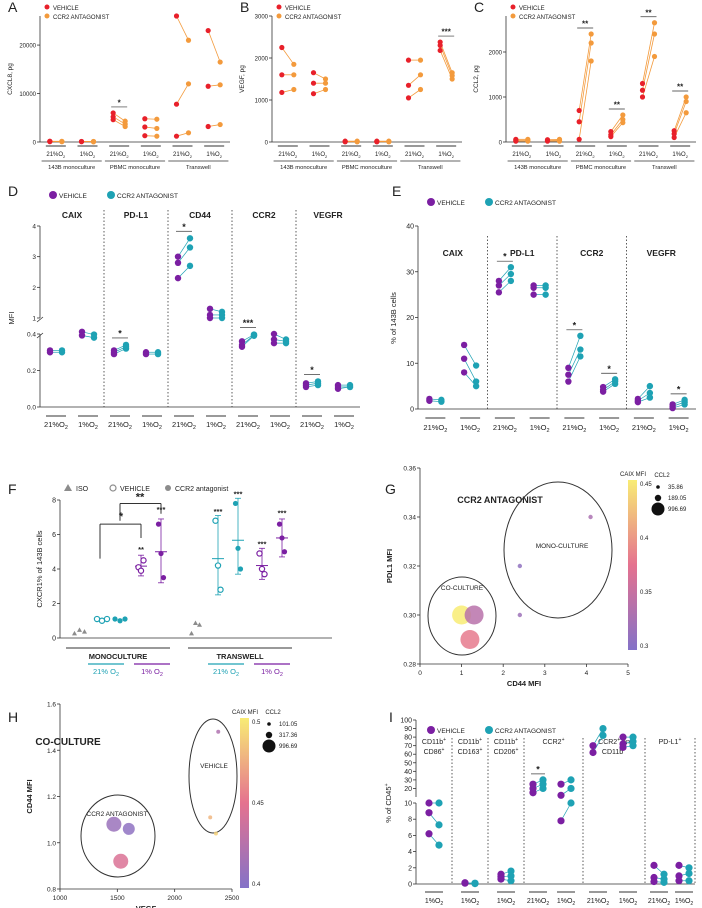 This screenshot has width=702, height=908. What do you see at coordinates (226, 672) in the screenshot?
I see `subgroup-label: 21% O2` at bounding box center [226, 672].